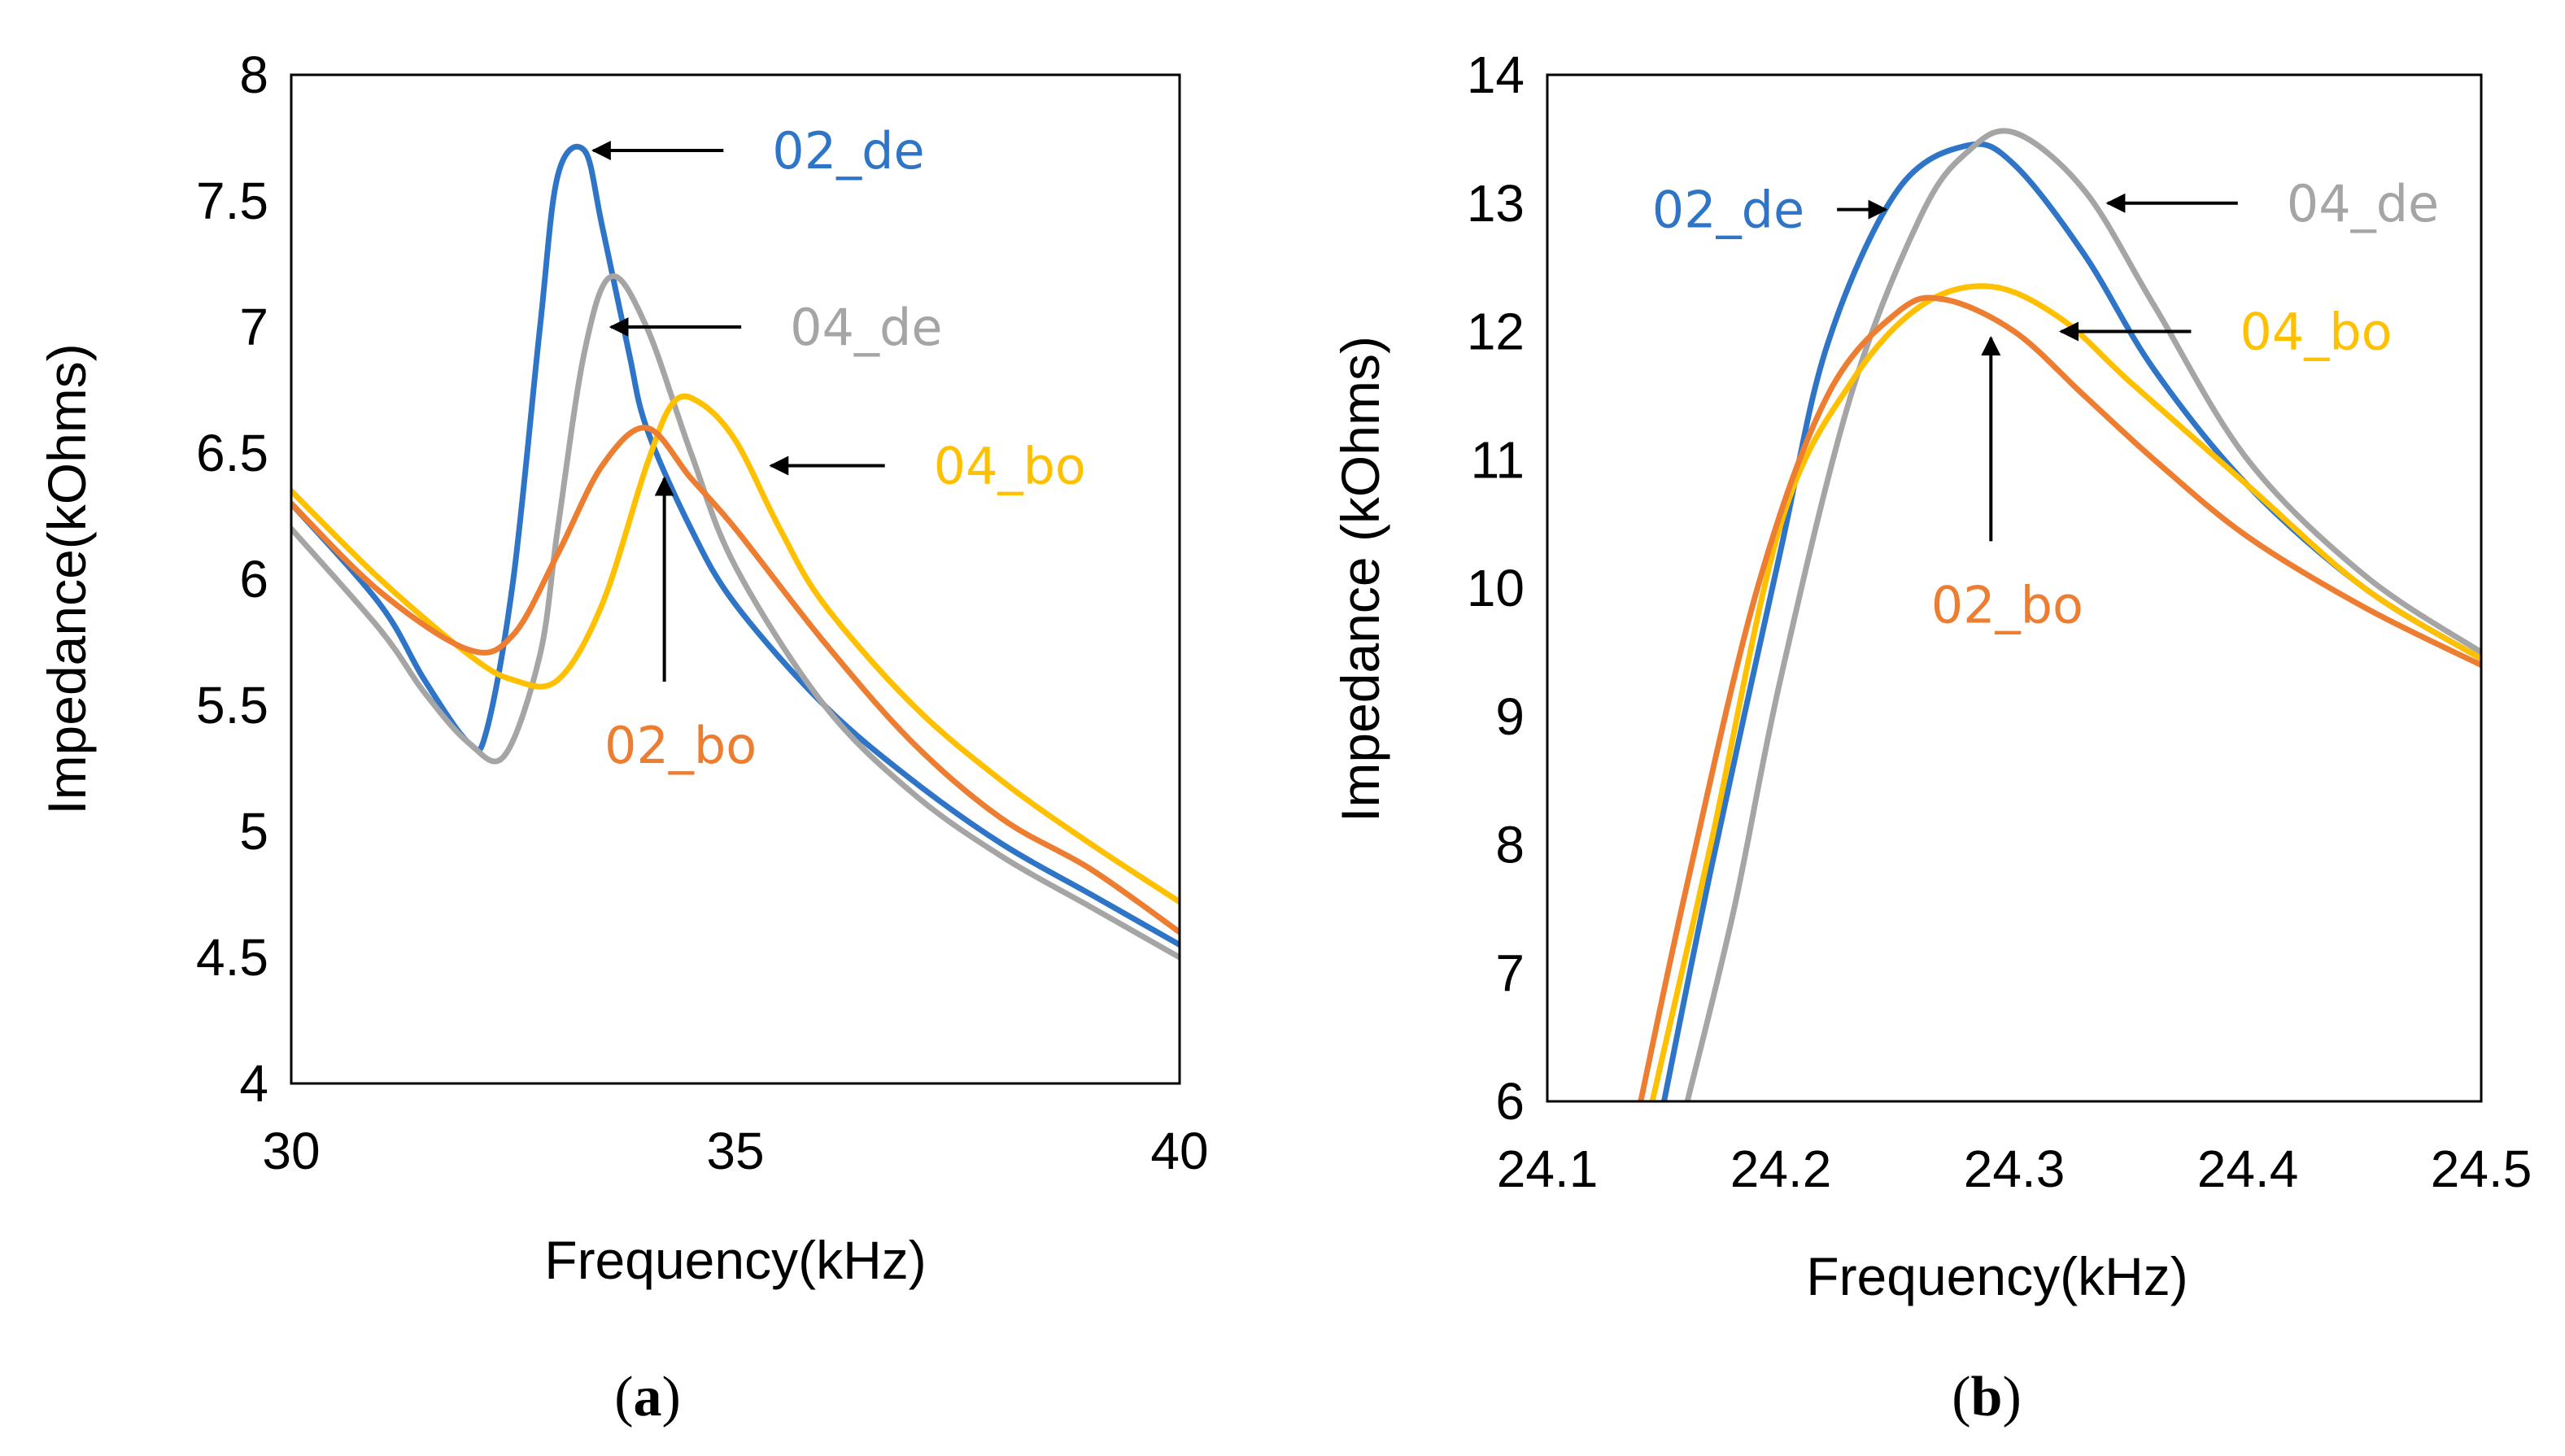 This screenshot has width=2565, height=1456. I want to click on chart-b-y-tick-label: 9, so click(1510, 717).